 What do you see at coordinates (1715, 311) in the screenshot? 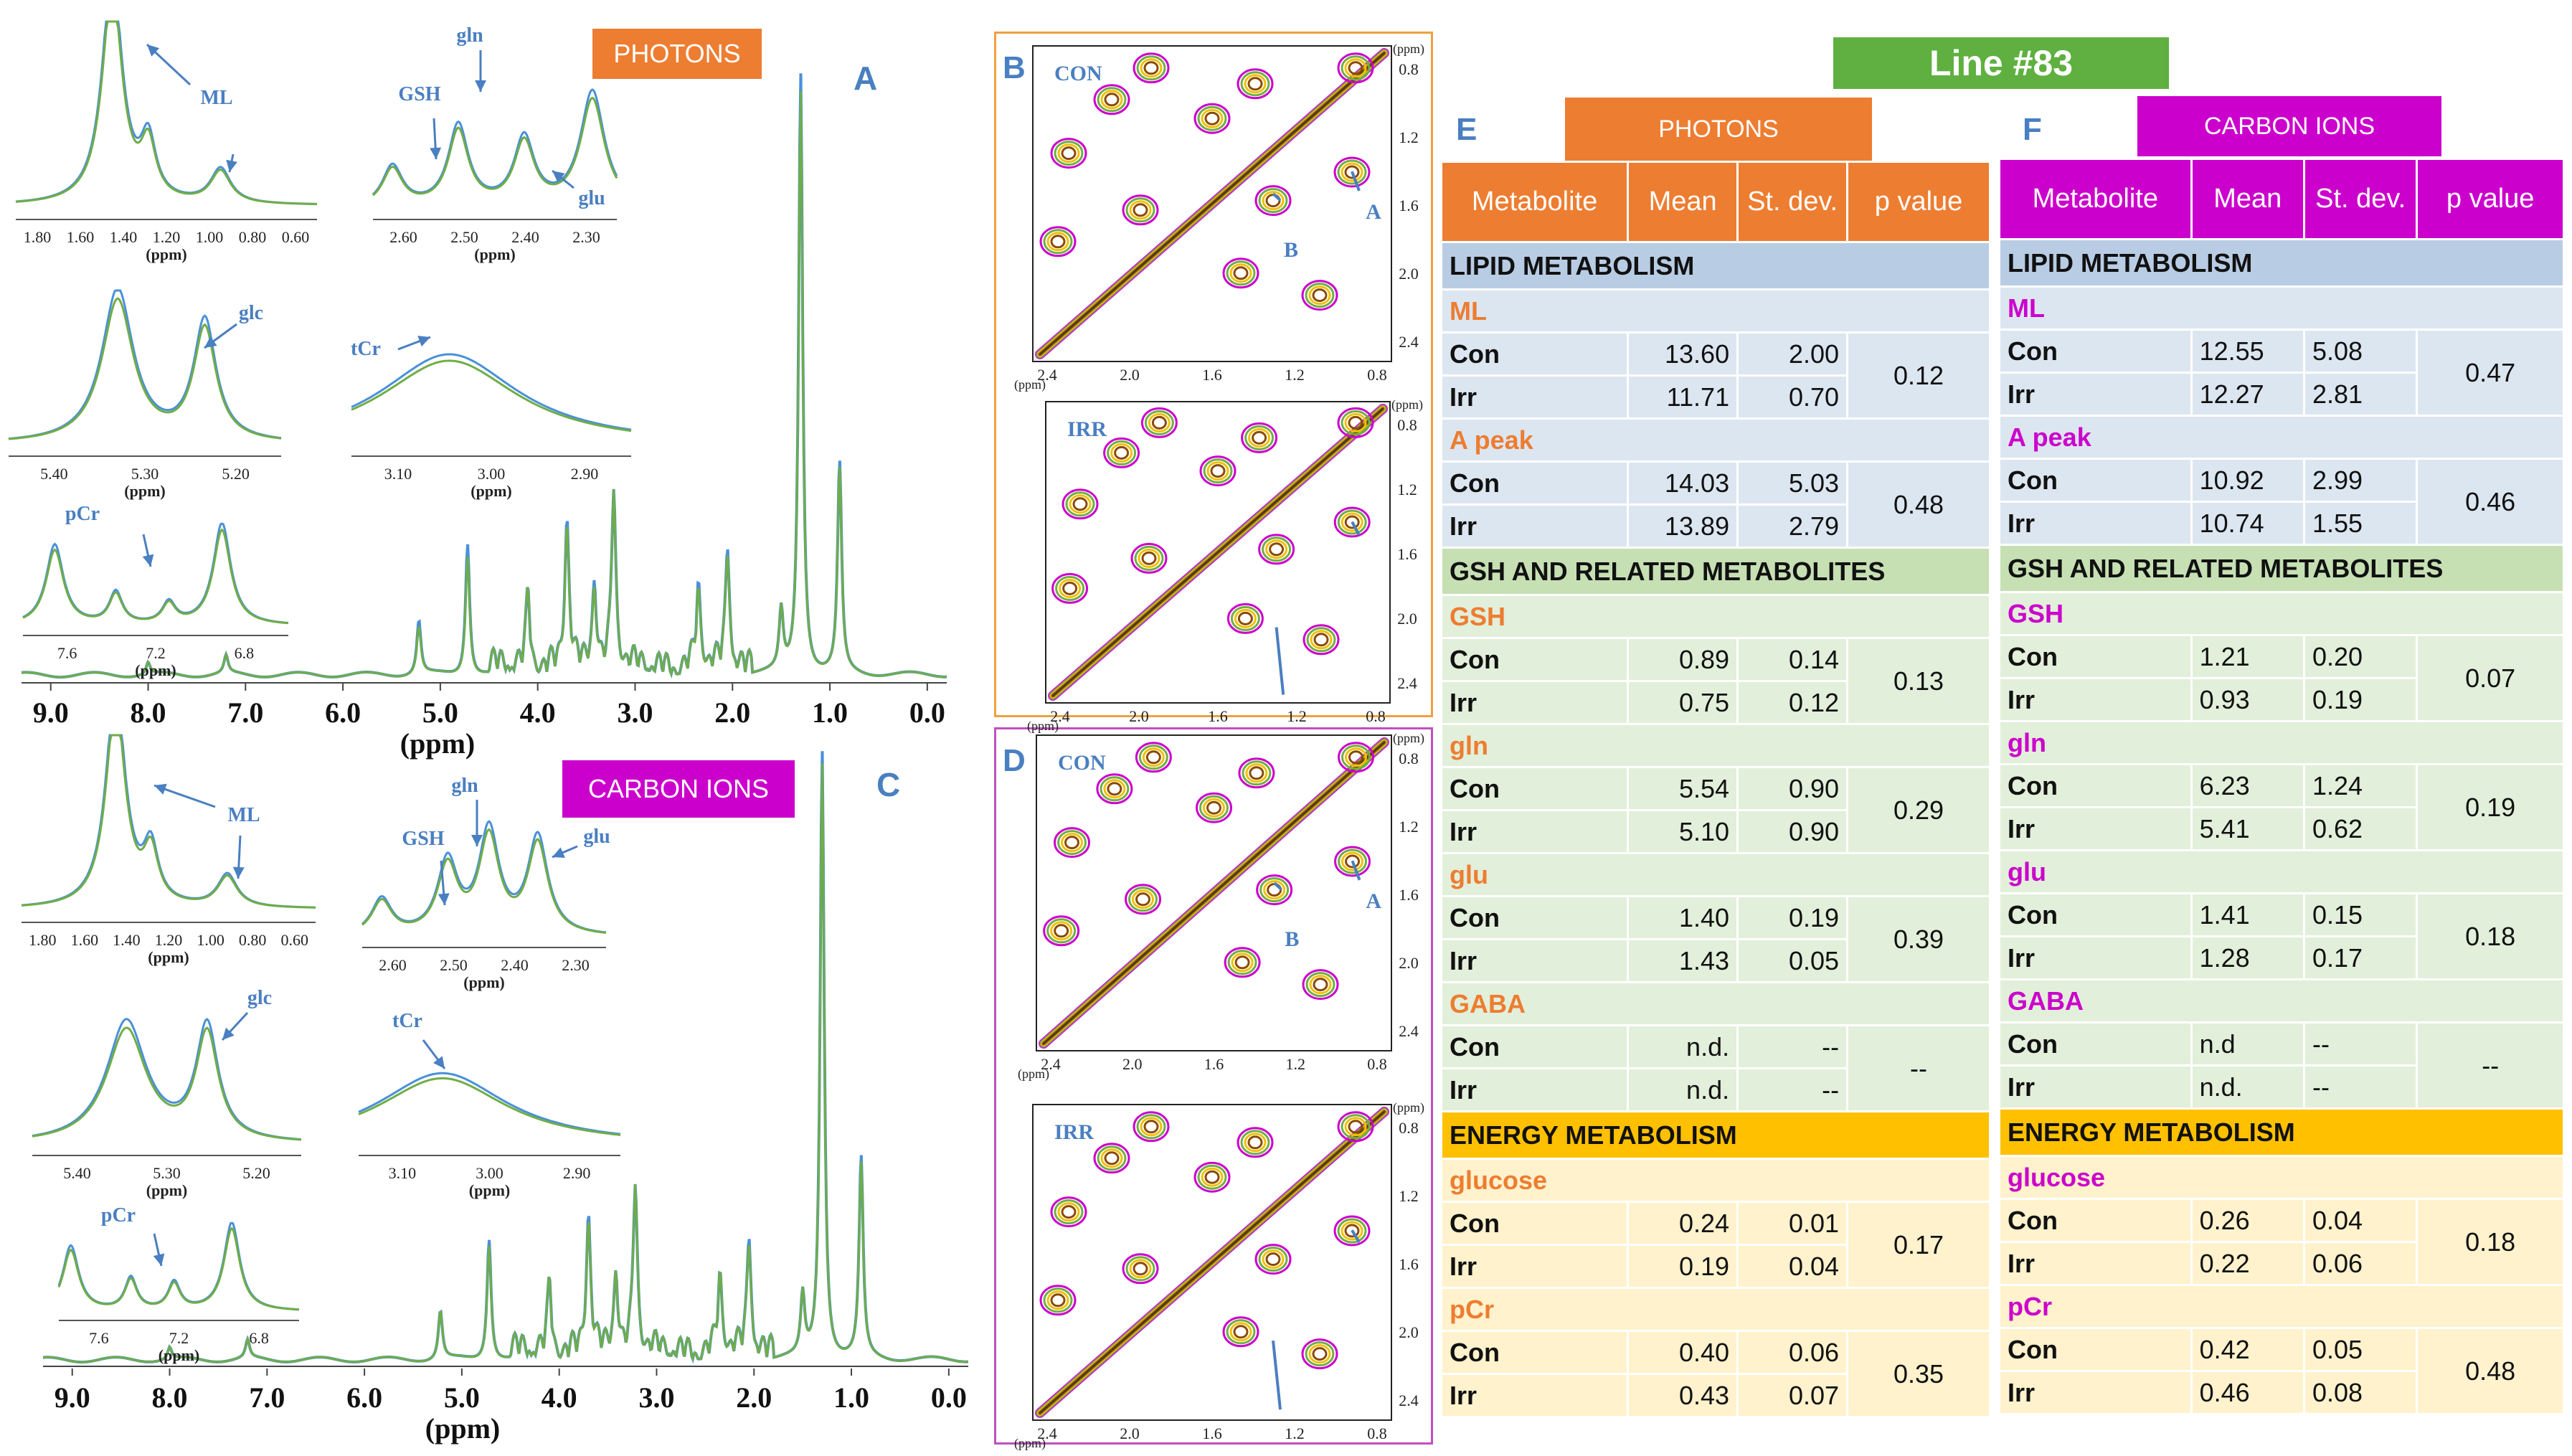
I see `metabolite-row: ML` at bounding box center [1715, 311].